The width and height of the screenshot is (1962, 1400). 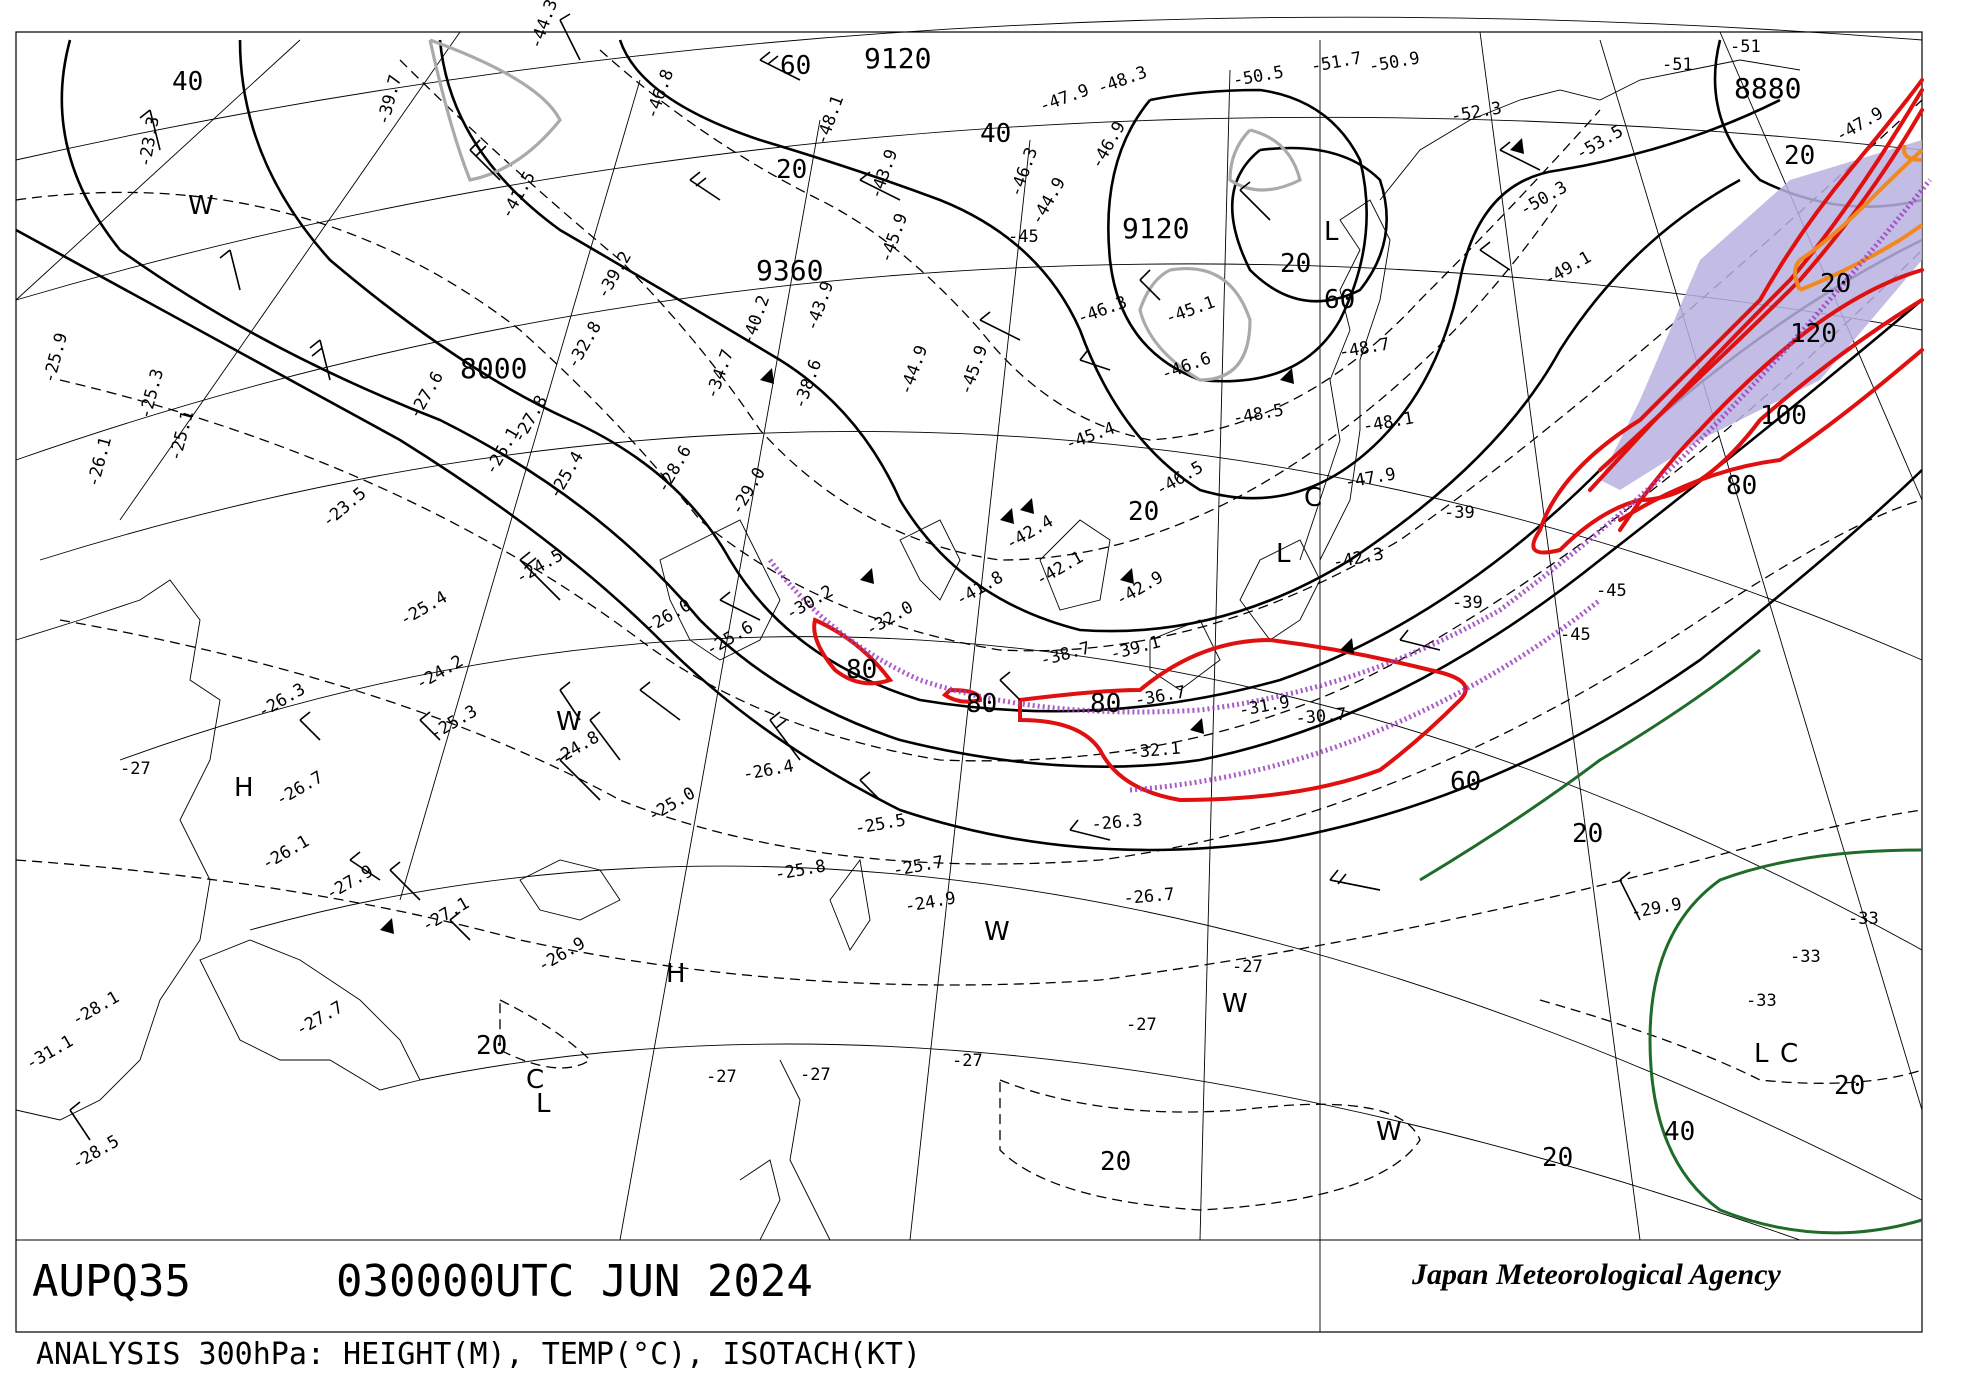 What do you see at coordinates (974, 370) in the screenshot?
I see `temp-label: -45.9` at bounding box center [974, 370].